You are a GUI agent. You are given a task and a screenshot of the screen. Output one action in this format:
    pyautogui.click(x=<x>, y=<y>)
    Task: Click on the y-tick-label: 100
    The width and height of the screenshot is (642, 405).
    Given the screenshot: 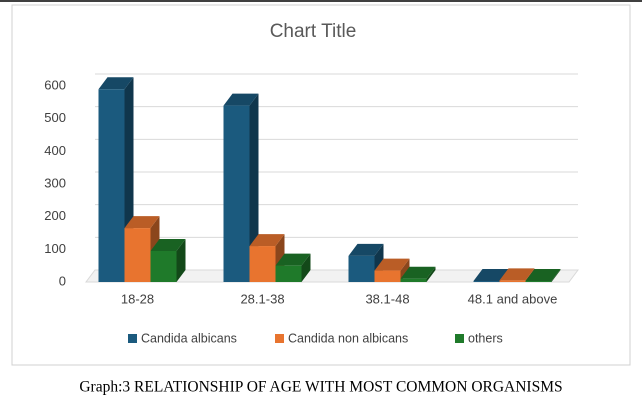 What is the action you would take?
    pyautogui.click(x=55, y=248)
    